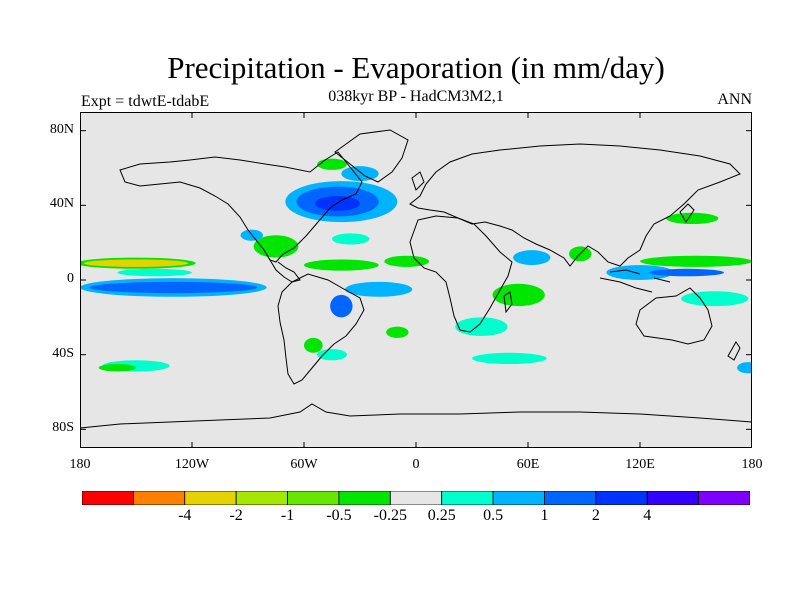 The image size is (800, 600). I want to click on colorbar-label: 4, so click(647, 515).